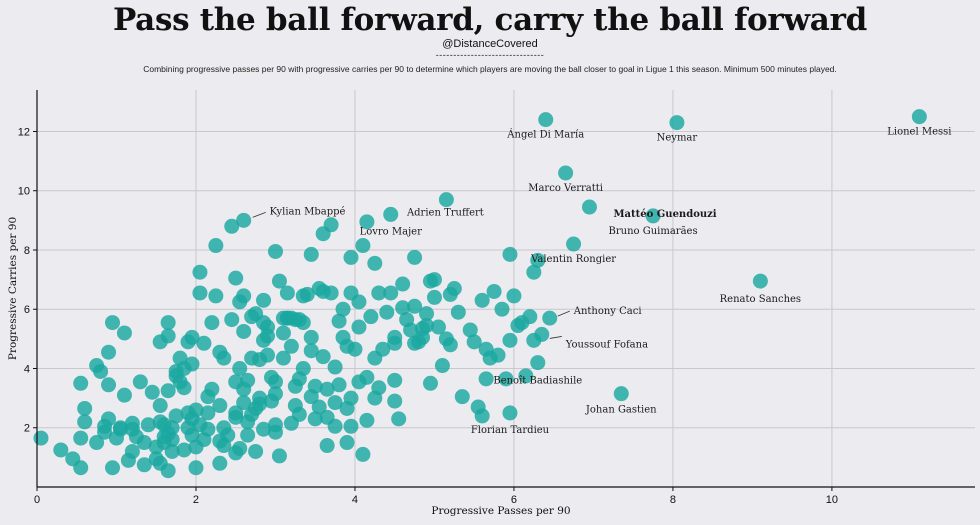  Describe the element at coordinates (24, 192) in the screenshot. I see `y-tick-label: 10` at that location.